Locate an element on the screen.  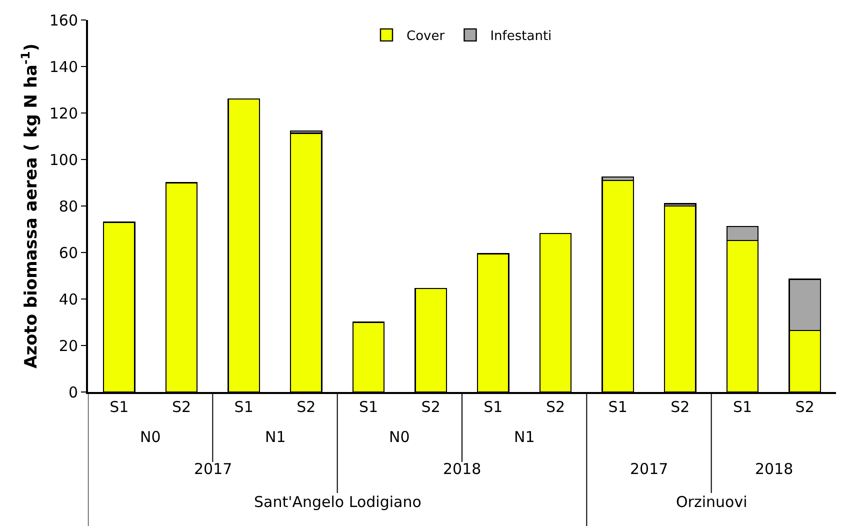
legend-label: Infestanti is located at coordinates (521, 36).